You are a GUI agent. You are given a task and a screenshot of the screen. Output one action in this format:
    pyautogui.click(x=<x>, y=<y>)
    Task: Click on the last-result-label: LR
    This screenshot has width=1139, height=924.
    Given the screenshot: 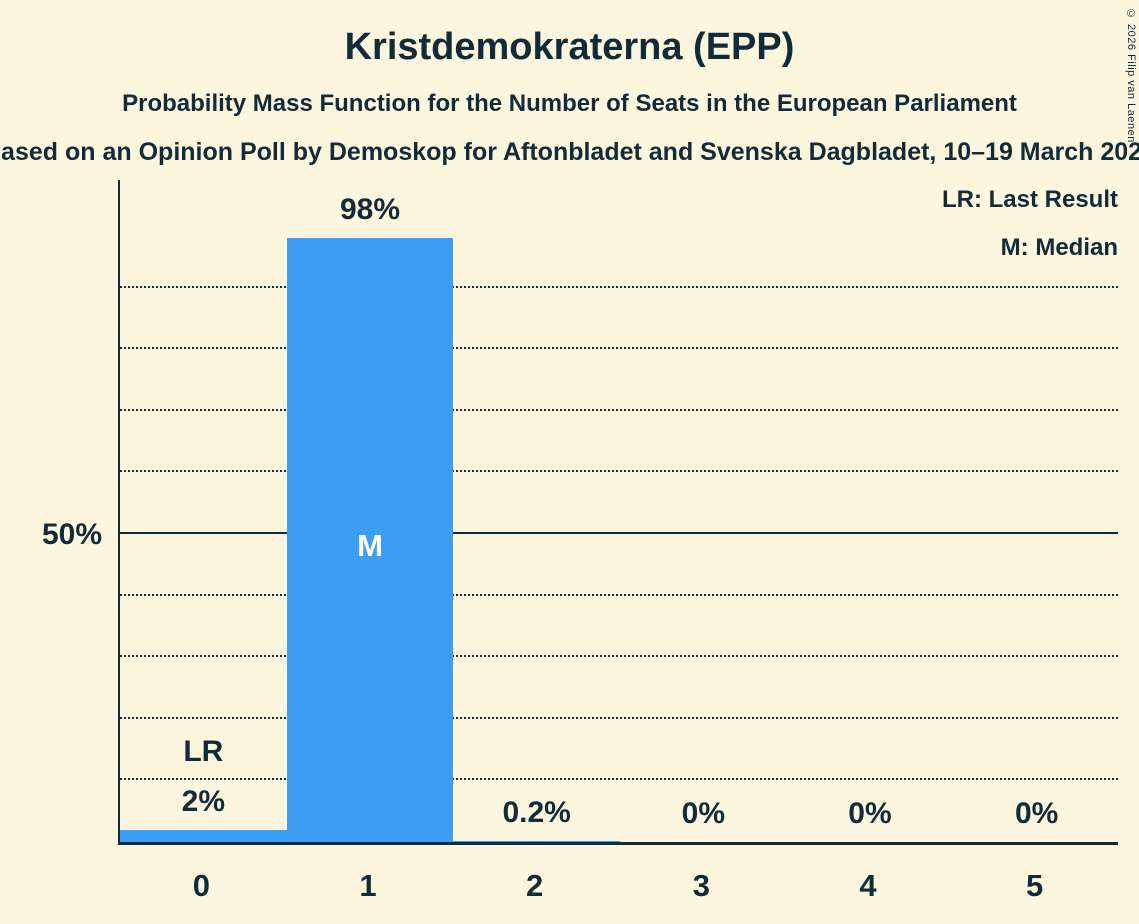 What is the action you would take?
    pyautogui.click(x=203, y=751)
    